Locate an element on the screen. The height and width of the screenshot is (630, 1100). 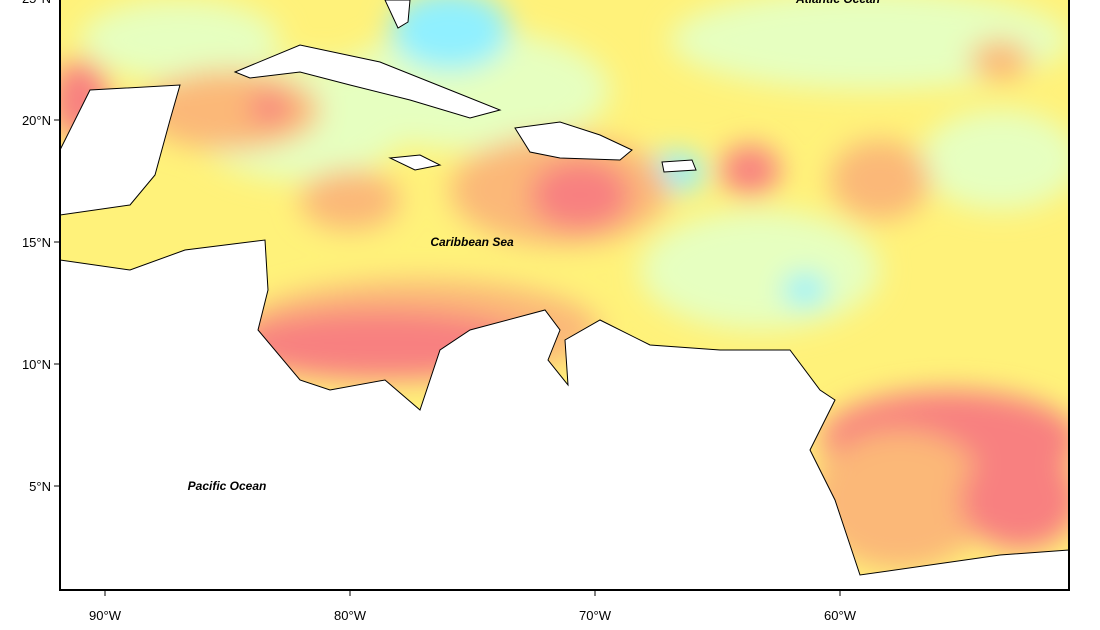
lon-label: 80°W is located at coordinates (350, 615).